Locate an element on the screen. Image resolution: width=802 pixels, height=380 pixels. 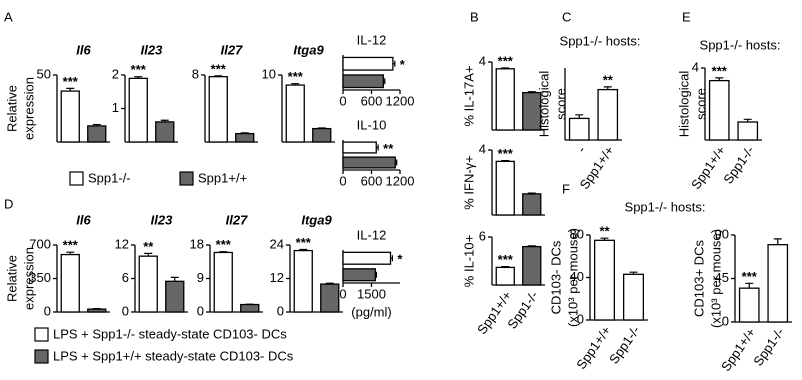
y-tick-label: 24 is located at coordinates (277, 243).